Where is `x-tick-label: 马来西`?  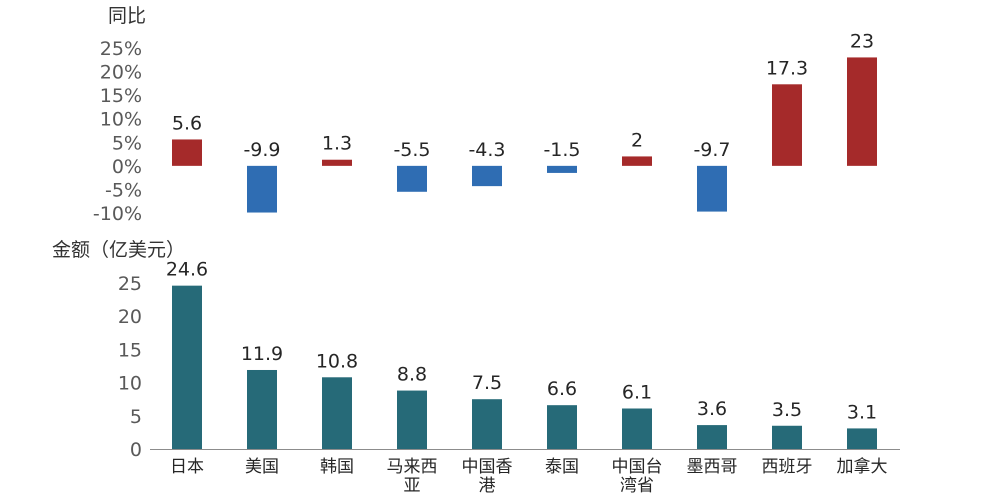
x-tick-label: 马来西 is located at coordinates (412, 467).